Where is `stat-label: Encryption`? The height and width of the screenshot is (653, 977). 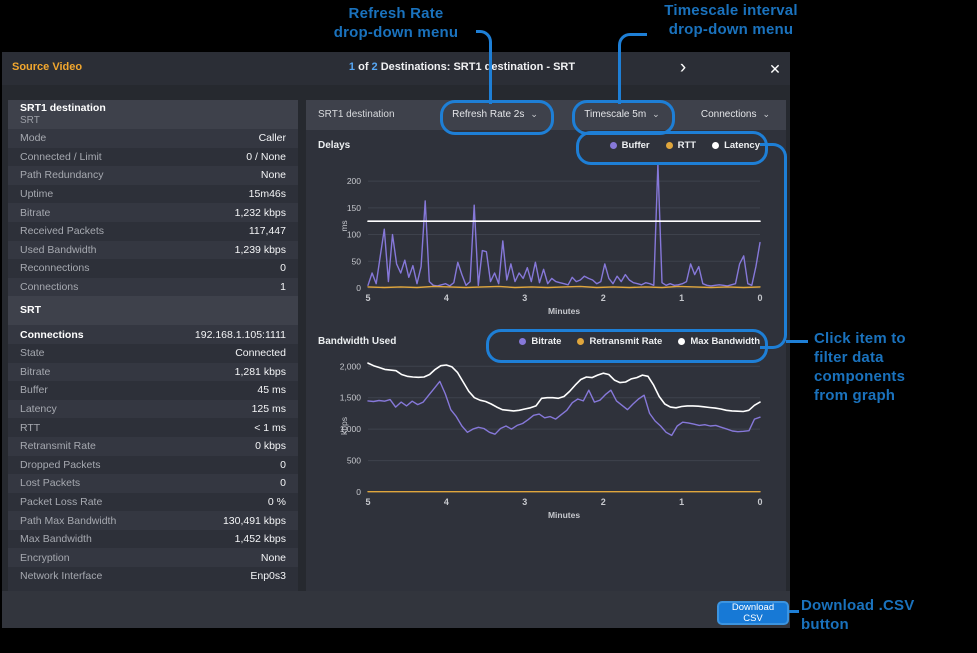
stat-label: Encryption is located at coordinates (45, 557).